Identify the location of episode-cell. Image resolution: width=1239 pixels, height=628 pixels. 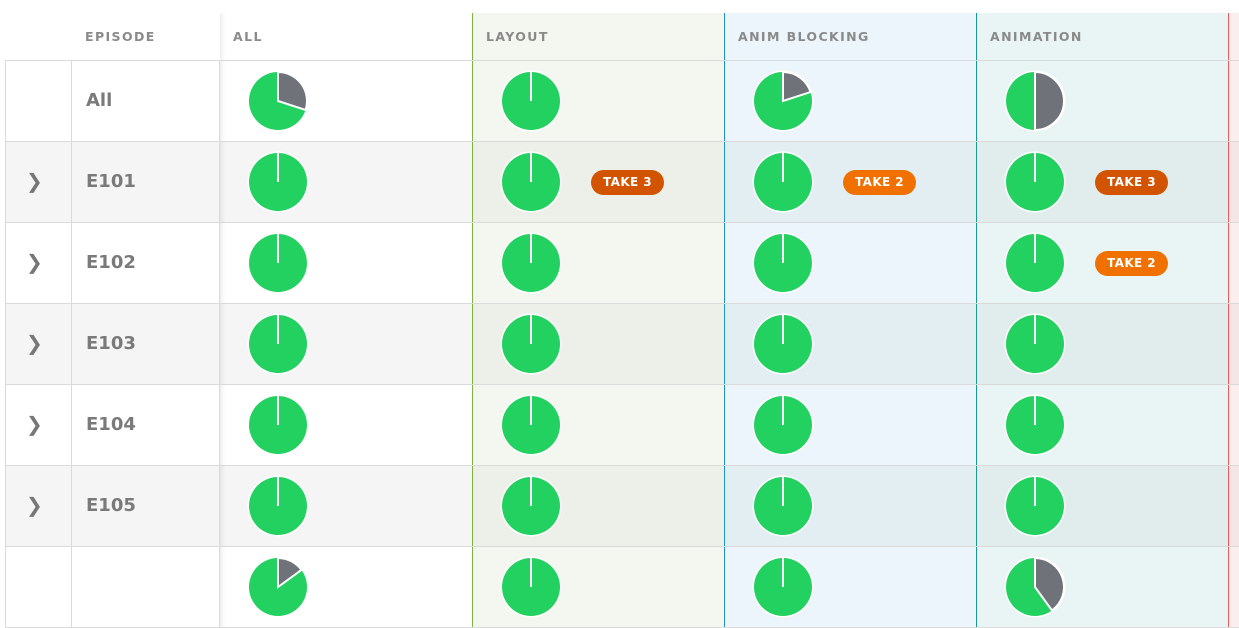
(146, 587).